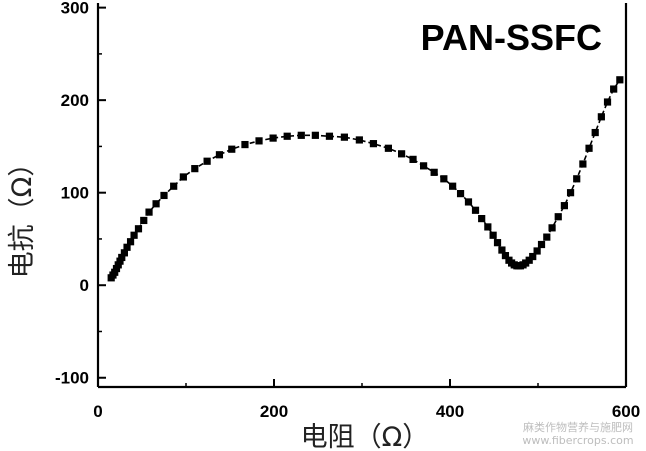  What do you see at coordinates (97, 411) in the screenshot?
I see `x-tick-label: 0` at bounding box center [97, 411].